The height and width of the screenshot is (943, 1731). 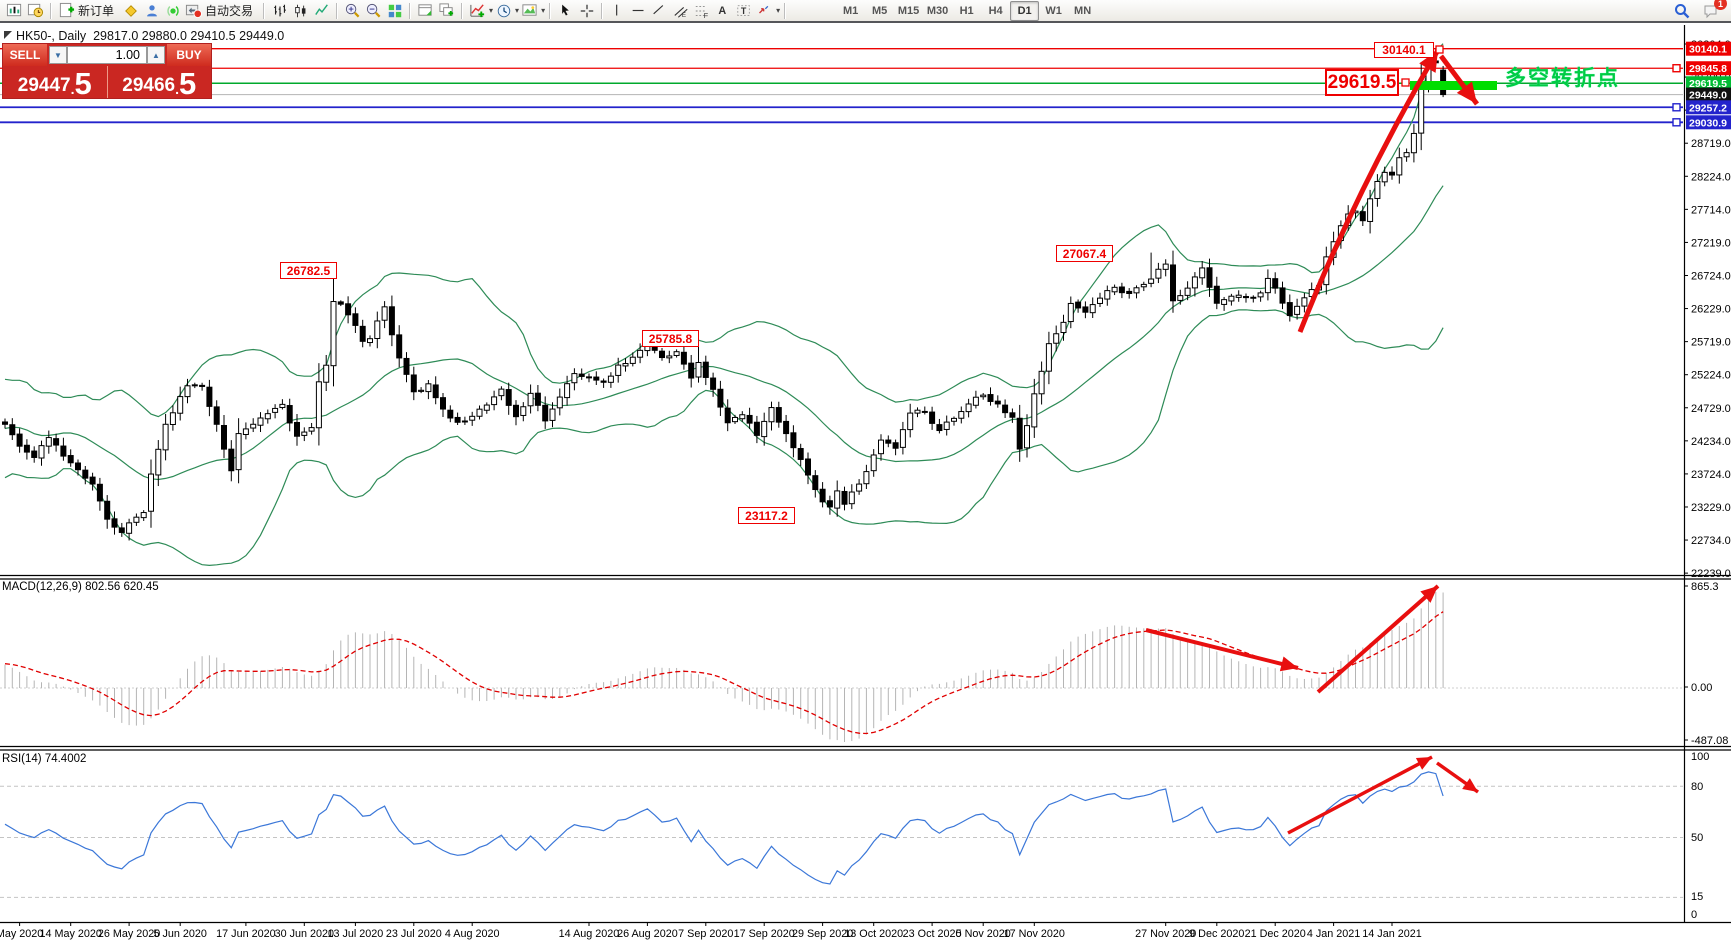 I want to click on svg-text: 865.3, so click(x=1705, y=587).